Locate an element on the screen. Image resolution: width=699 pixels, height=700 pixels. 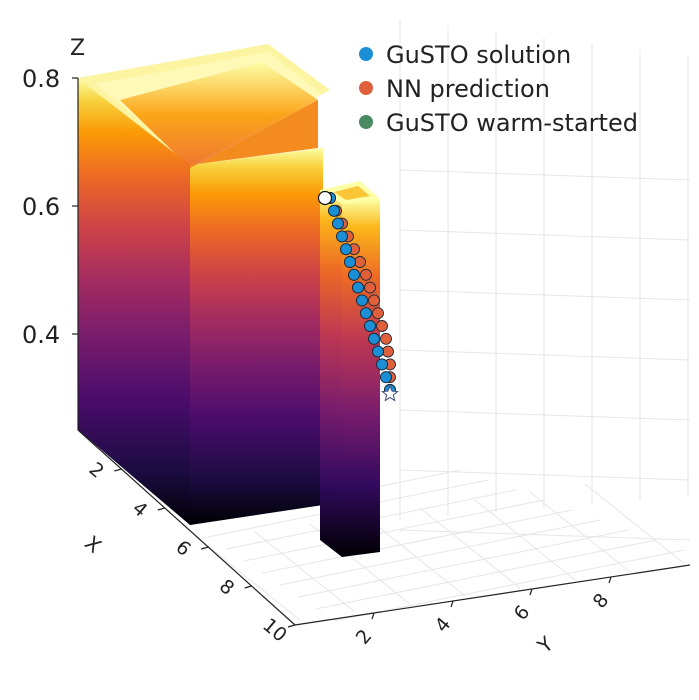
legend-label-gusto-warm-started: GuSTO warm-started is located at coordinates (512, 123).